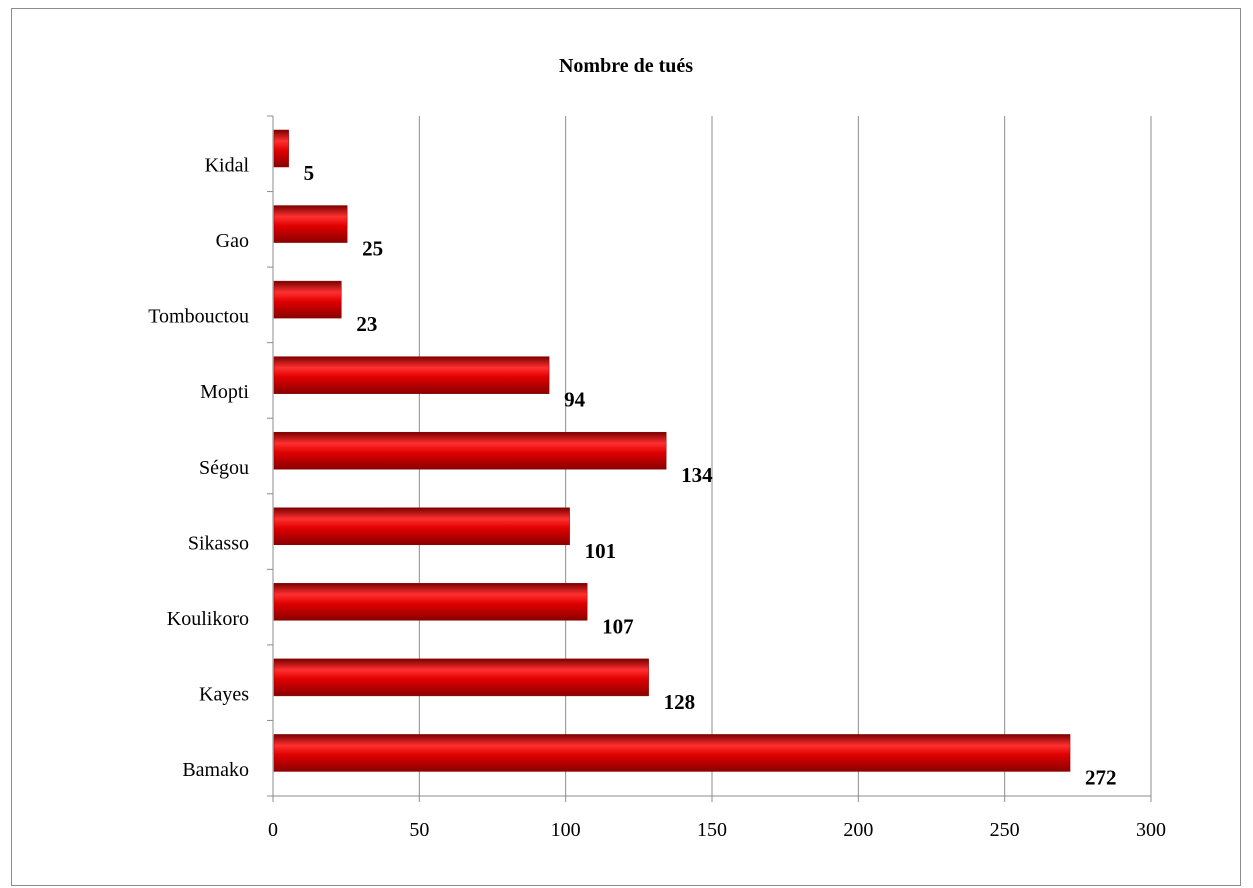  Describe the element at coordinates (601, 551) in the screenshot. I see `data-label: 101` at that location.